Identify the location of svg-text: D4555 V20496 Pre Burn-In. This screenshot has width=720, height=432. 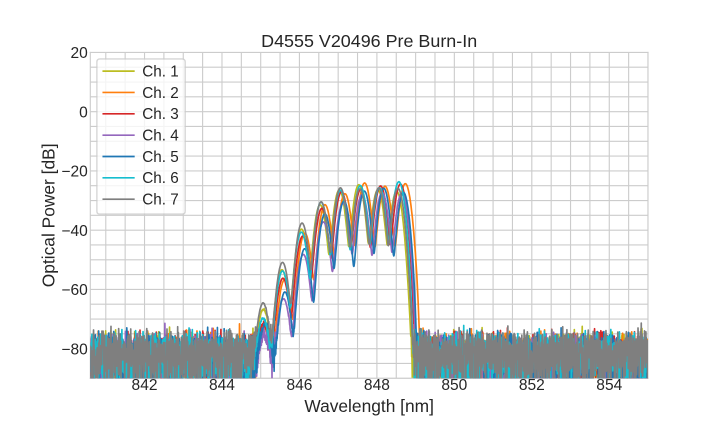
(369, 41).